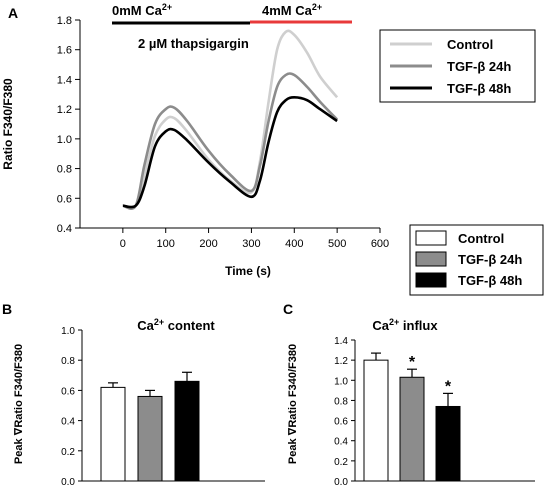 Image resolution: width=550 pixels, height=493 pixels. I want to click on legend-bar-label: TGF-β 24h, so click(490, 259).